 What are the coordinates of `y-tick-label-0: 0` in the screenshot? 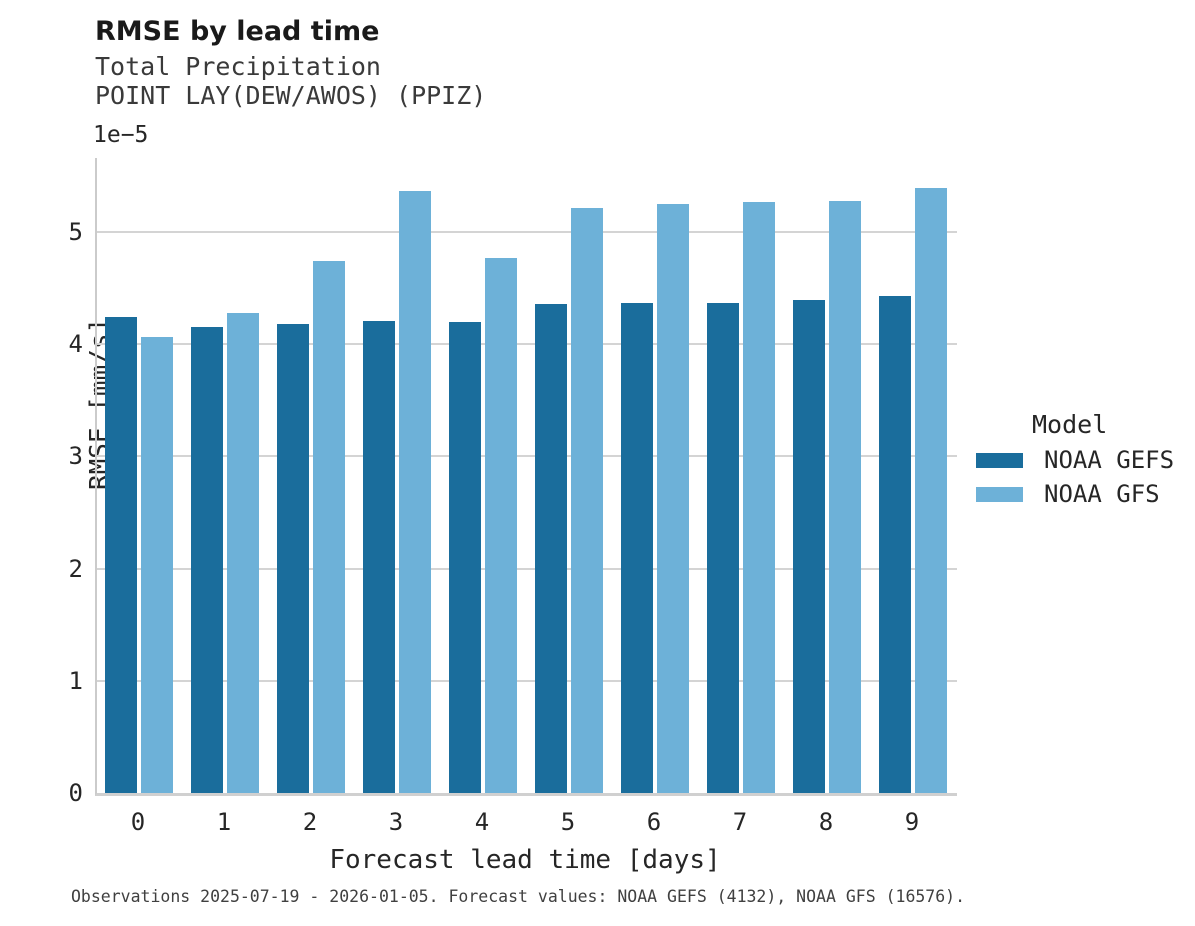 It's located at (75, 793).